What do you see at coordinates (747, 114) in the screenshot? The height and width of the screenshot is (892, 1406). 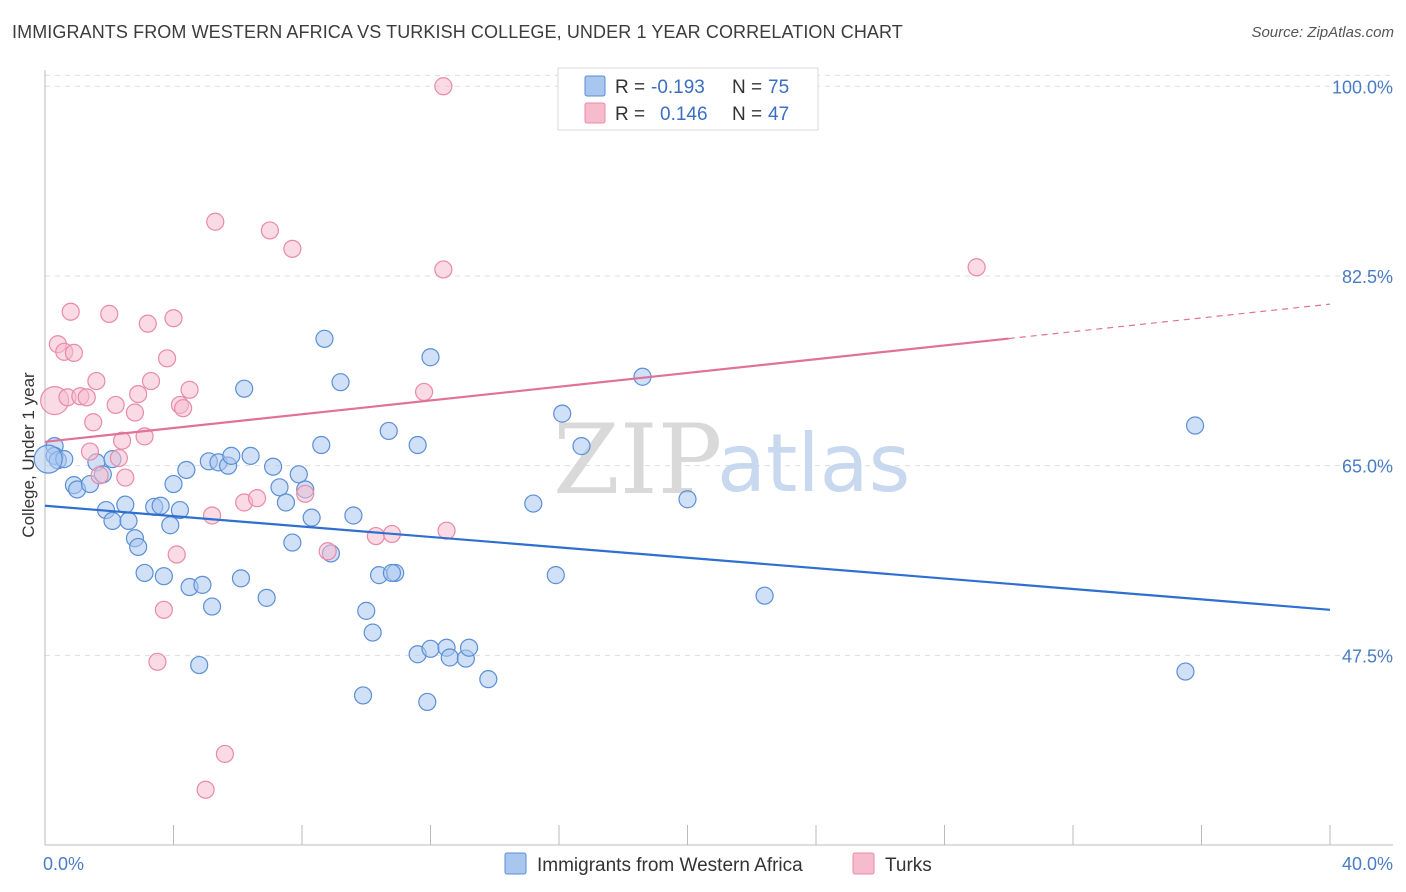 I see `legend-pink-n-label: N =` at bounding box center [747, 114].